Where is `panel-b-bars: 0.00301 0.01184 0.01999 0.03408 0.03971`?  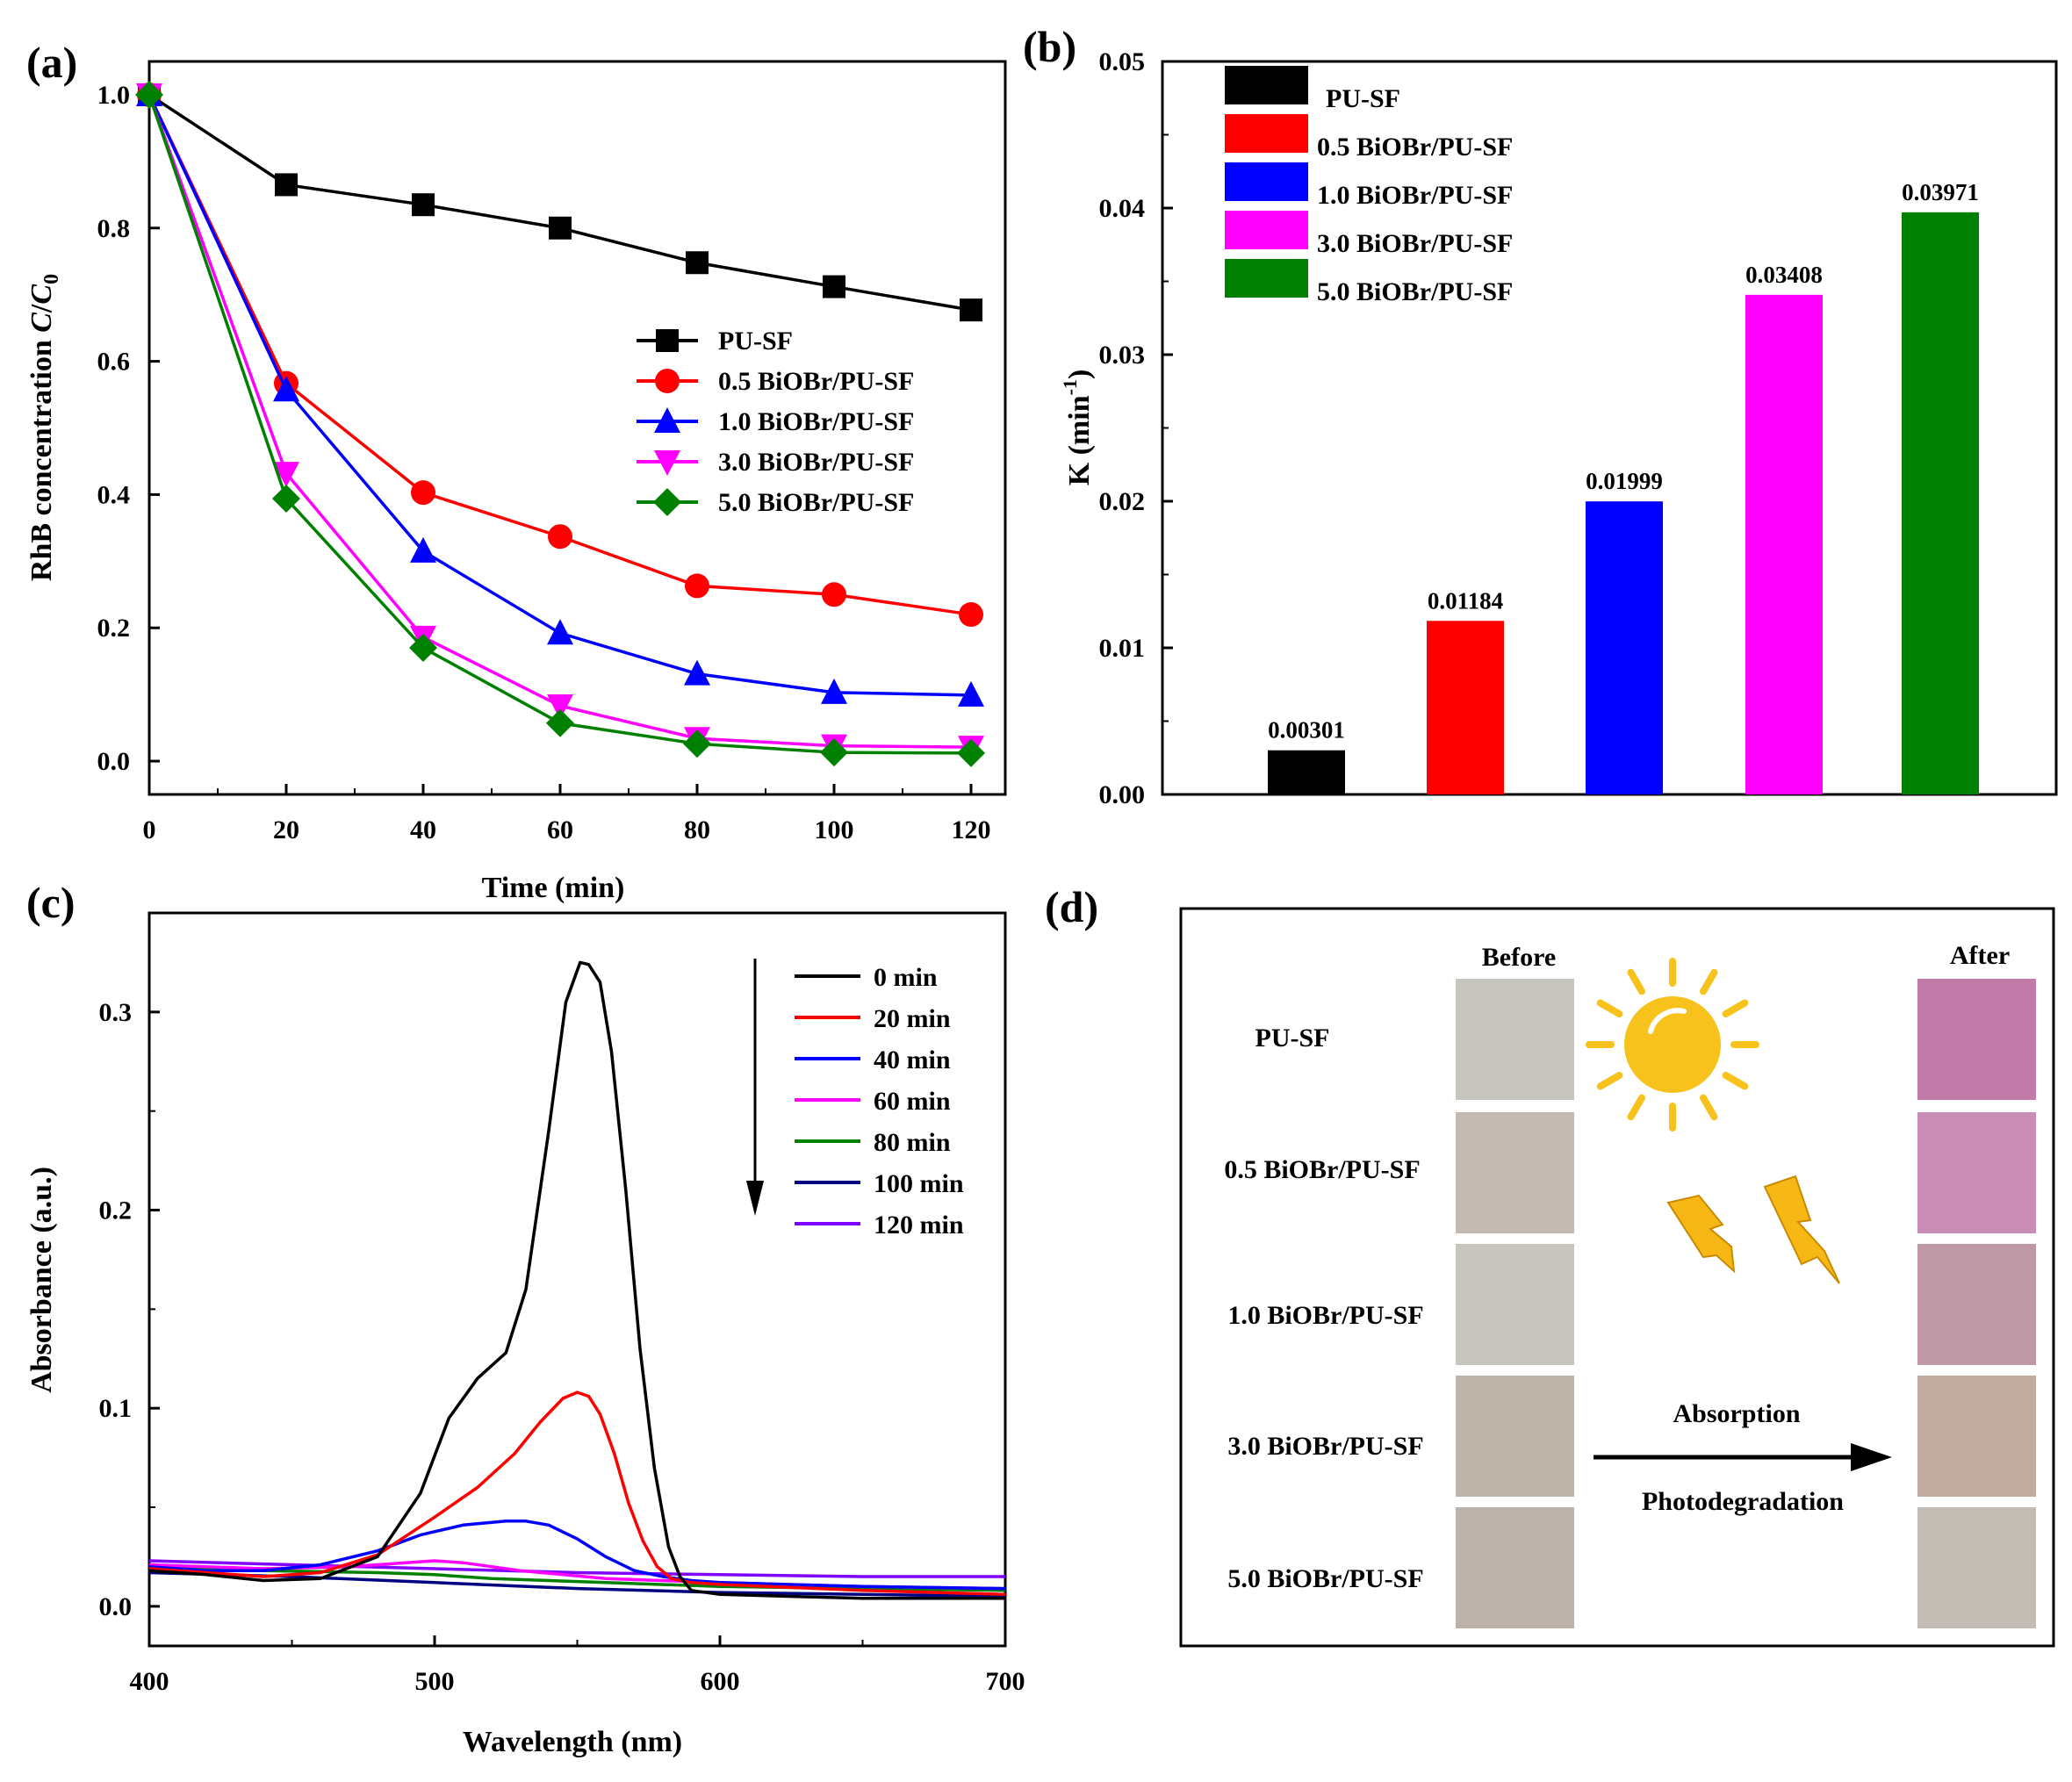 panel-b-bars: 0.00301 0.01184 0.01999 0.03408 0.03971 is located at coordinates (1623, 486).